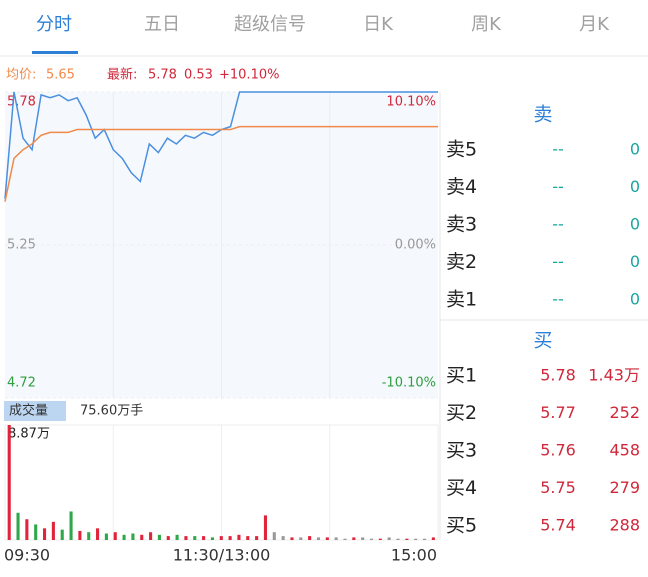 This screenshot has height=577, width=648. Describe the element at coordinates (461, 262) in the screenshot. I see `book-label: 卖2` at that location.